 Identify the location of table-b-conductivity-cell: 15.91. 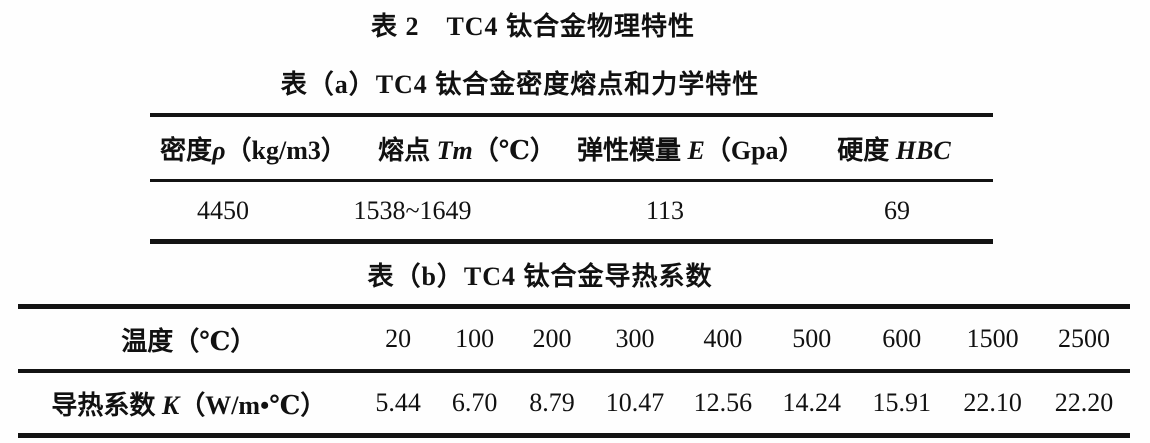
(901, 402).